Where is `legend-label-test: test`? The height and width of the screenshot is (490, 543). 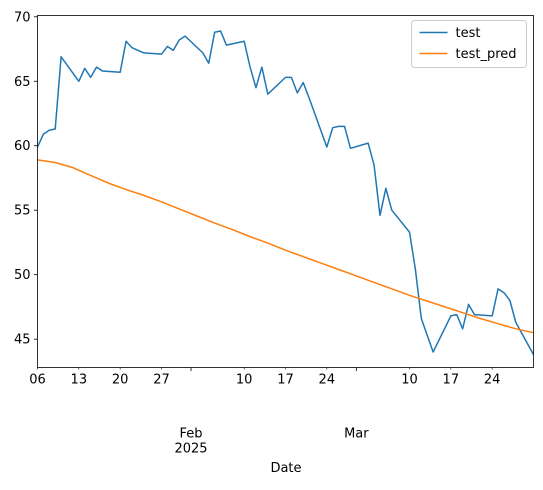
legend-label-test: test is located at coordinates (468, 33).